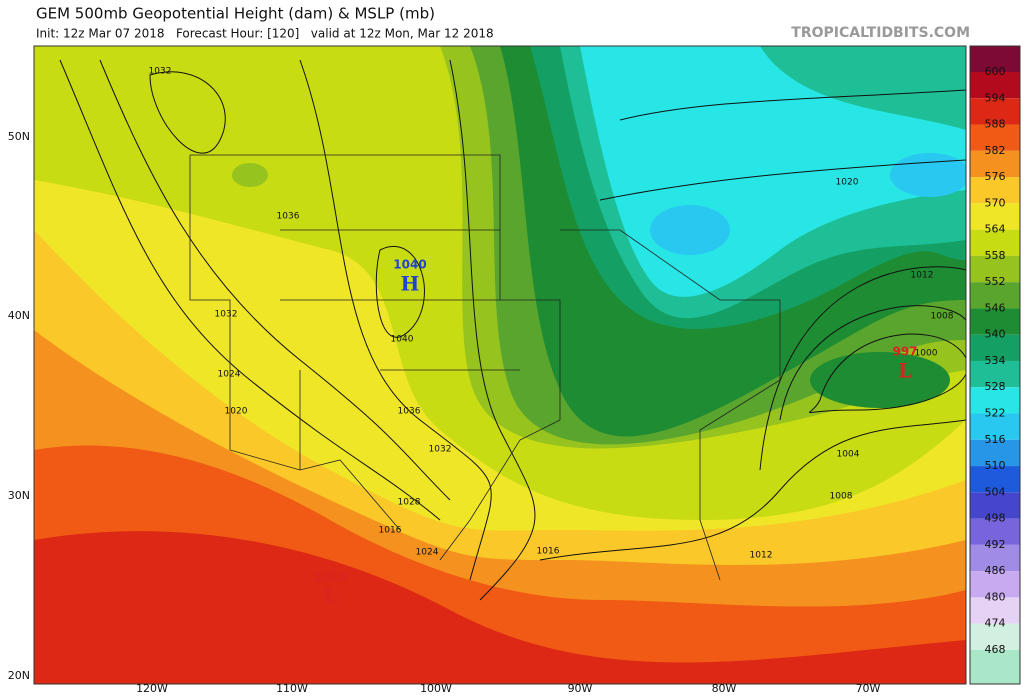 Image resolution: width=1024 pixels, height=696 pixels. Describe the element at coordinates (995, 281) in the screenshot. I see `colorbar-label: 552` at that location.